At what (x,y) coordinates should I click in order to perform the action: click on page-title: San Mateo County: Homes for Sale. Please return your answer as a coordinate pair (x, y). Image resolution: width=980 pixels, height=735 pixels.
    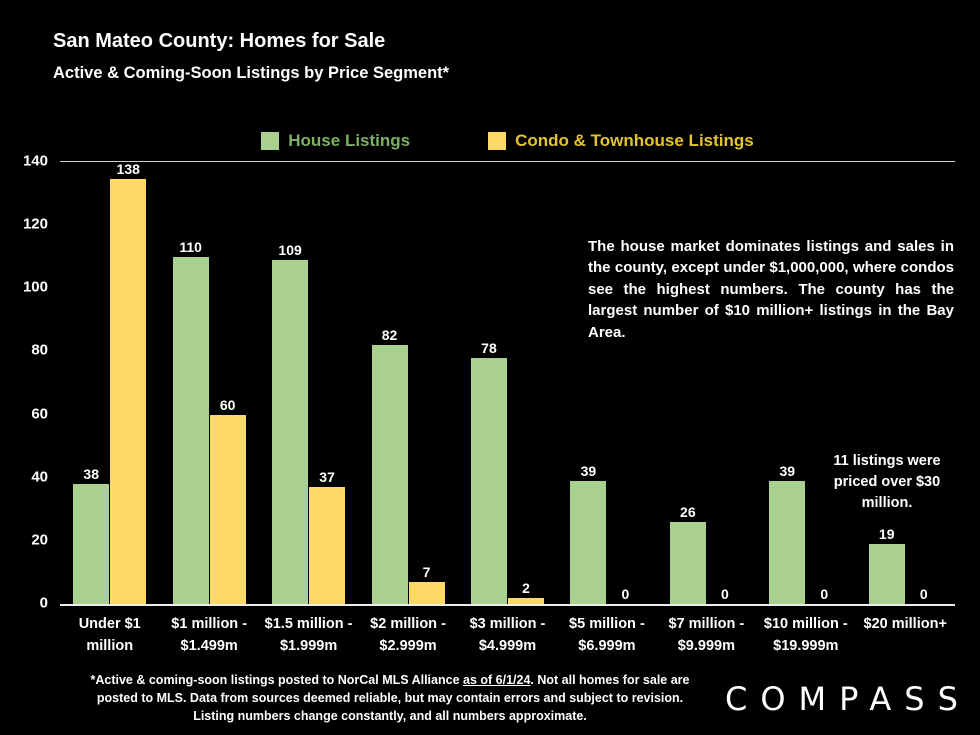
    Looking at the image, I should click on (219, 41).